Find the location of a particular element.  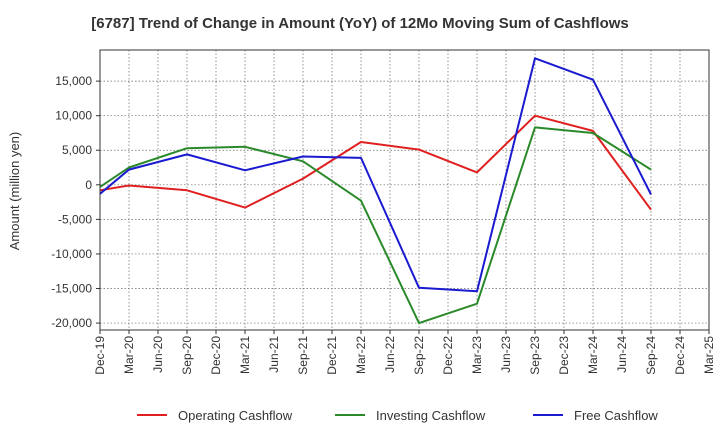

x-tick-label: Dec-20 is located at coordinates (216, 355).